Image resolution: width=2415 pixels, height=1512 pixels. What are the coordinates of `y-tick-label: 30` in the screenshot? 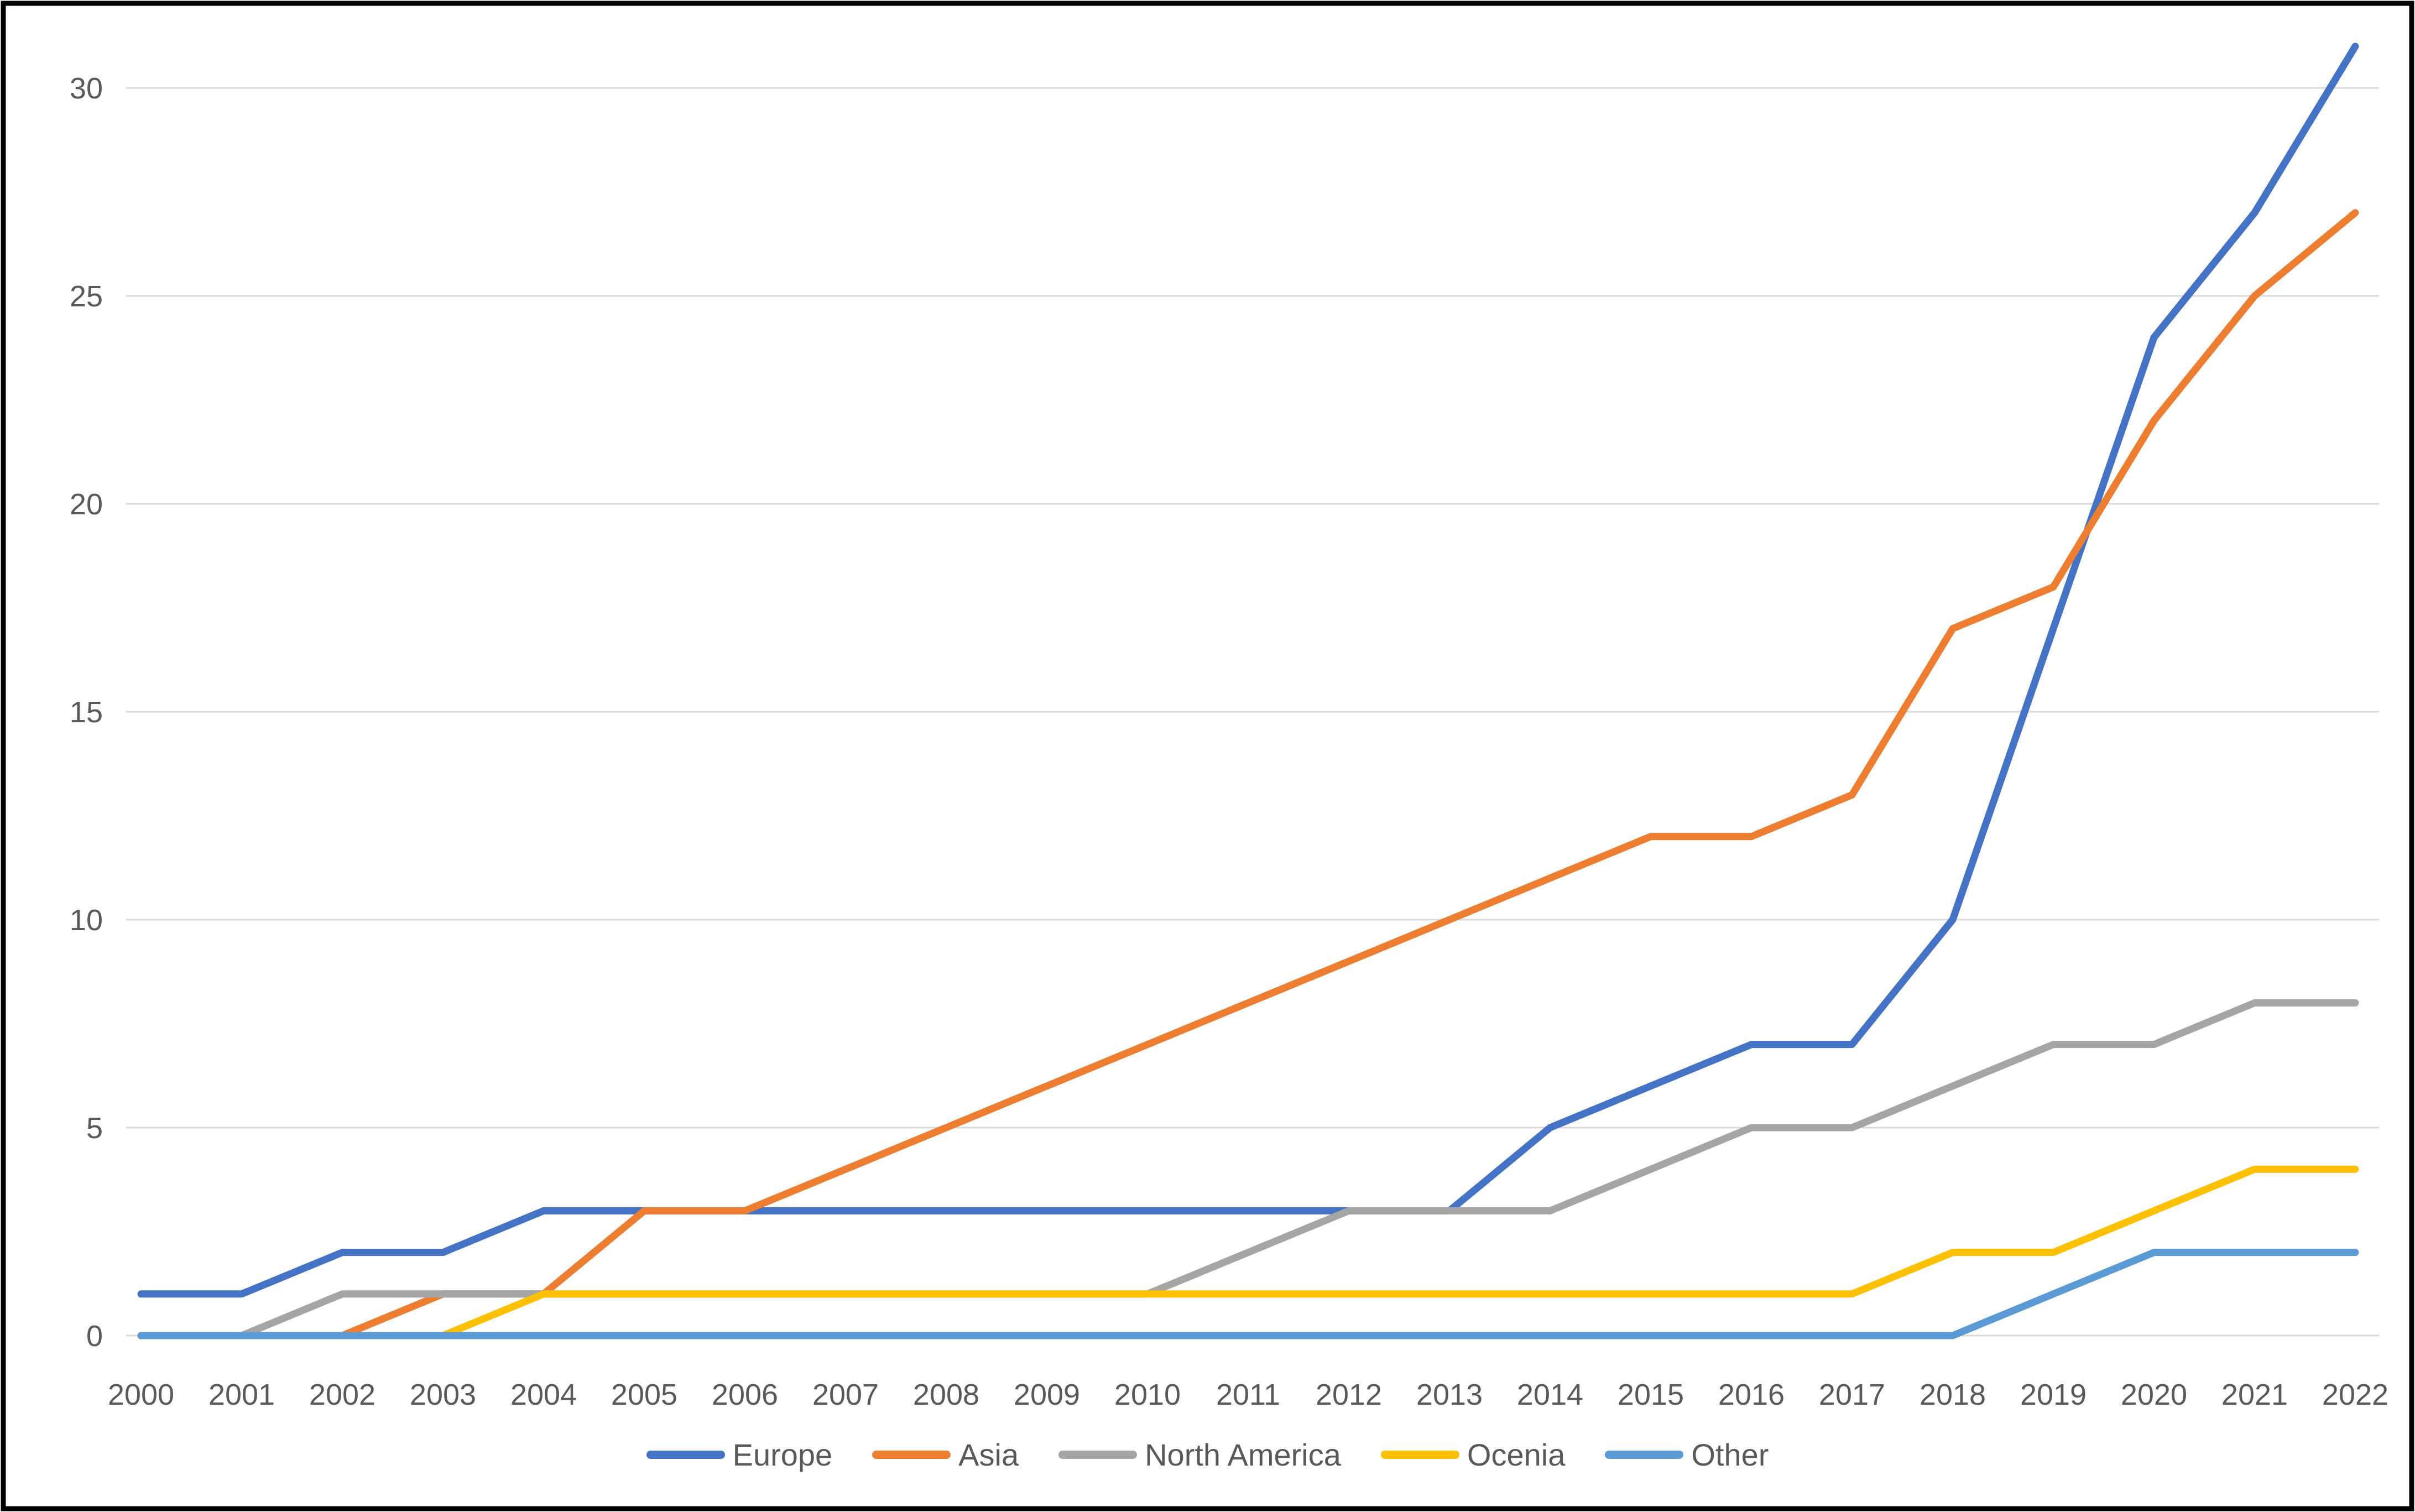 It's located at (86, 88).